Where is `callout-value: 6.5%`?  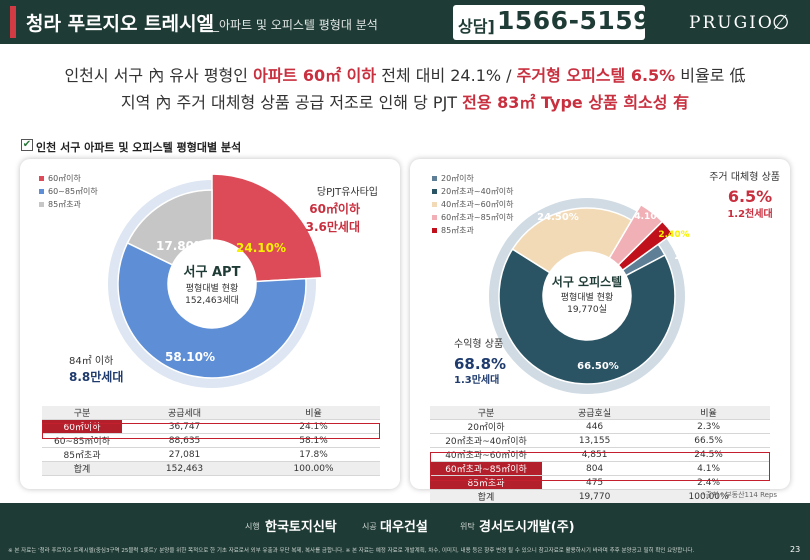
callout-value: 6.5% is located at coordinates (750, 196).